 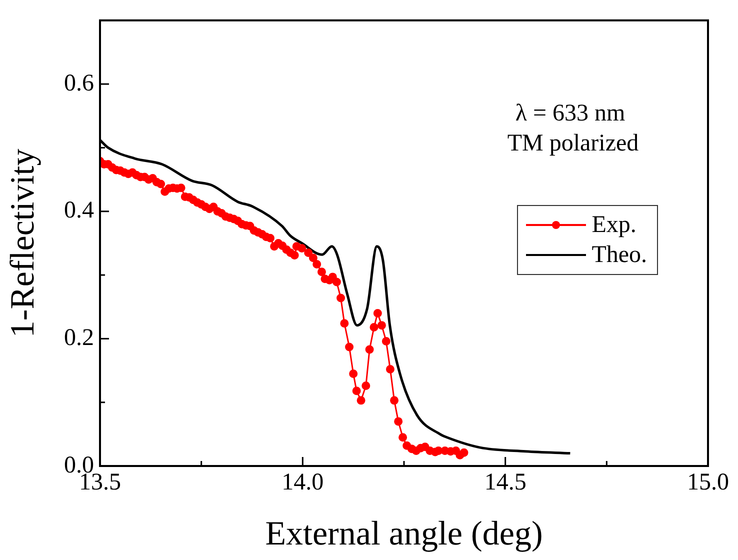 What do you see at coordinates (79, 337) in the screenshot?
I see `y-tick-label: 0.2` at bounding box center [79, 337].